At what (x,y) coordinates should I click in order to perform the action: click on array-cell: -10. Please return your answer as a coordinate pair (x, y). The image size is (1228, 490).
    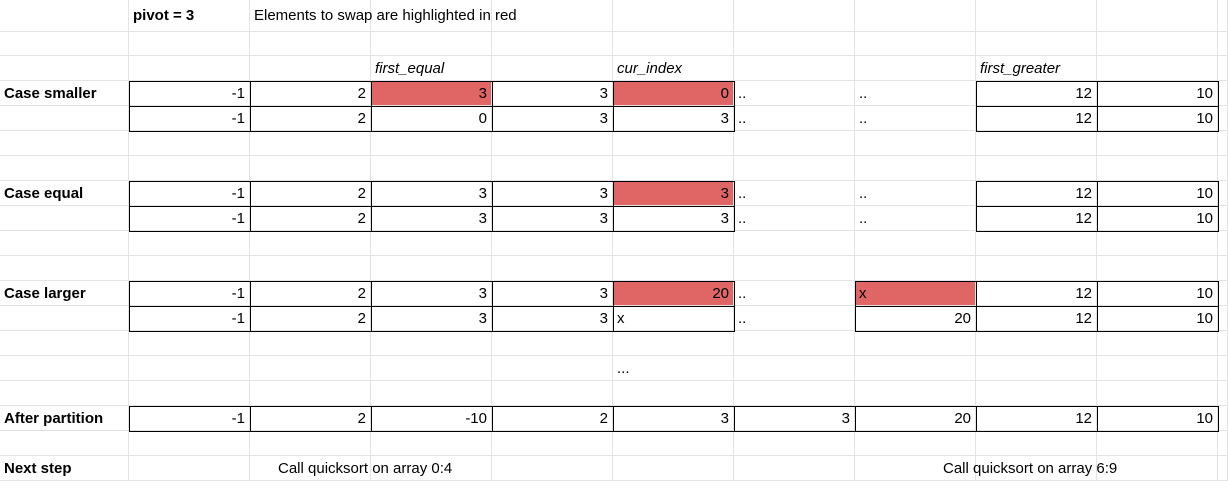
    Looking at the image, I should click on (431, 418).